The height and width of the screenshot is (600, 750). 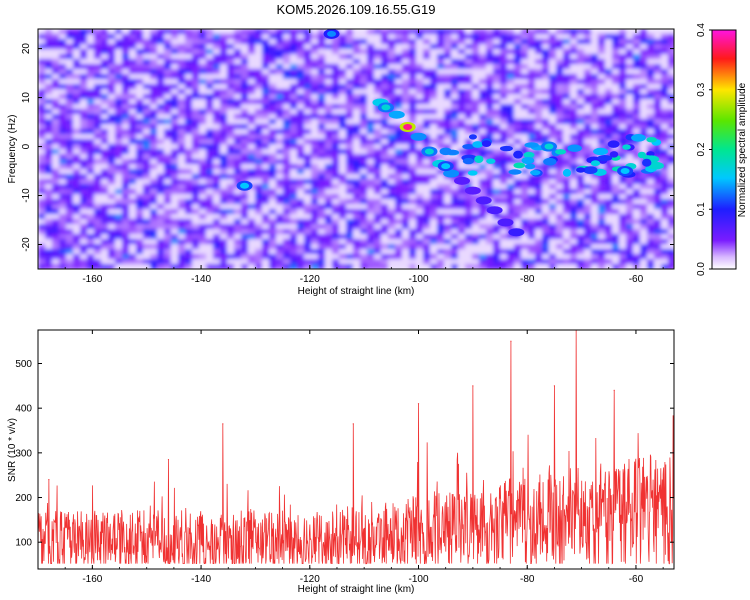 What do you see at coordinates (26, 49) in the screenshot?
I see `y-tick-label: 20` at bounding box center [26, 49].